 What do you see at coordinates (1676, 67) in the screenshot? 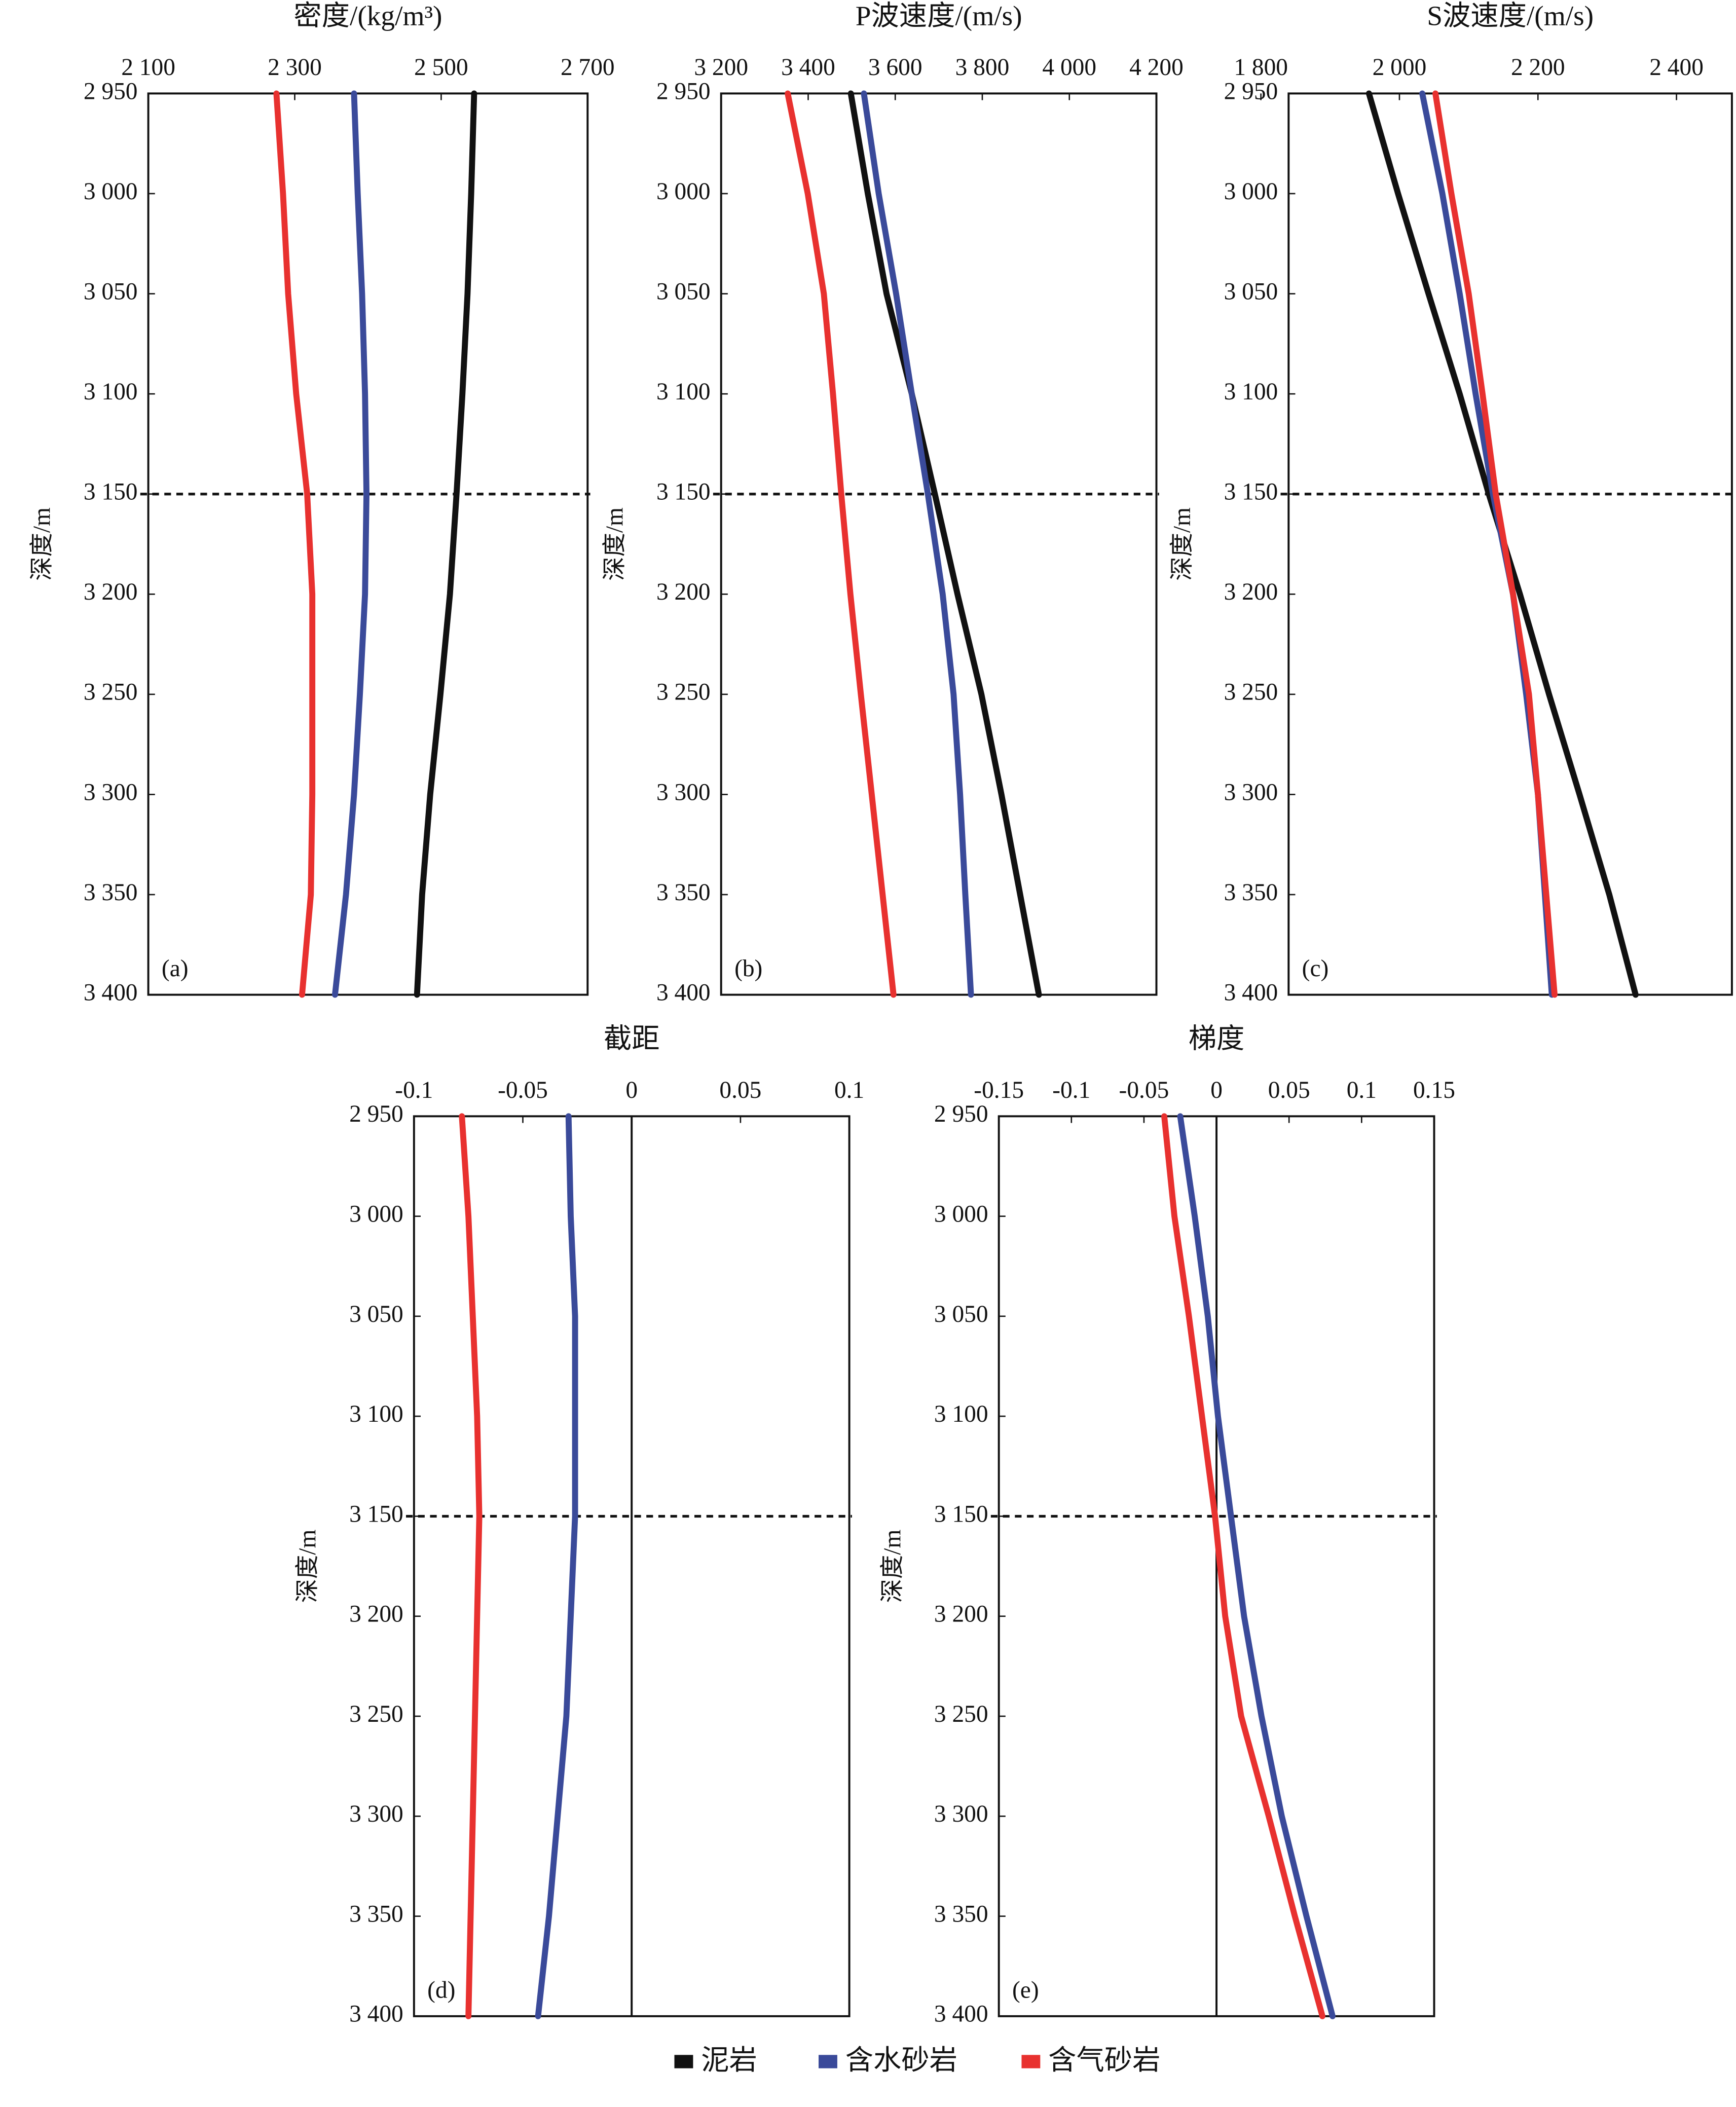
I see `x-tick-label: 2 400` at bounding box center [1676, 67].